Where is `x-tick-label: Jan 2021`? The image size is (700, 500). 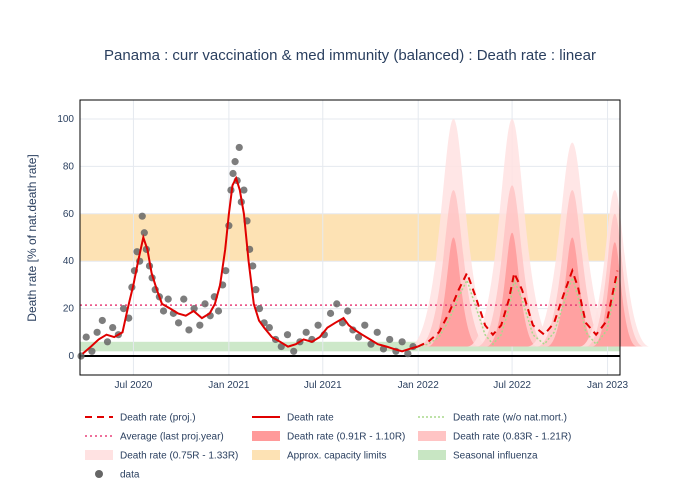 x-tick-label: Jan 2021 is located at coordinates (229, 385).